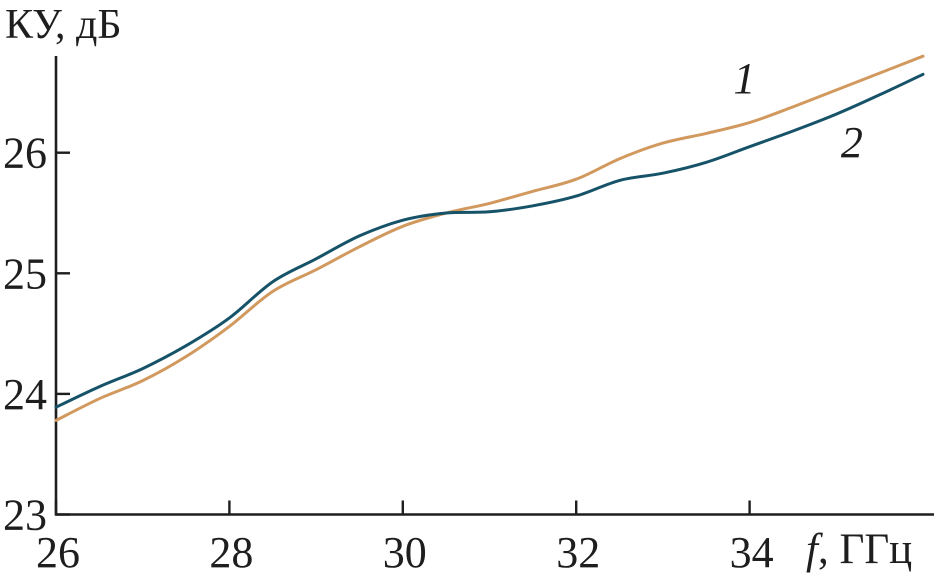 The height and width of the screenshot is (579, 934). I want to click on y-tick-label: 23, so click(25, 515).